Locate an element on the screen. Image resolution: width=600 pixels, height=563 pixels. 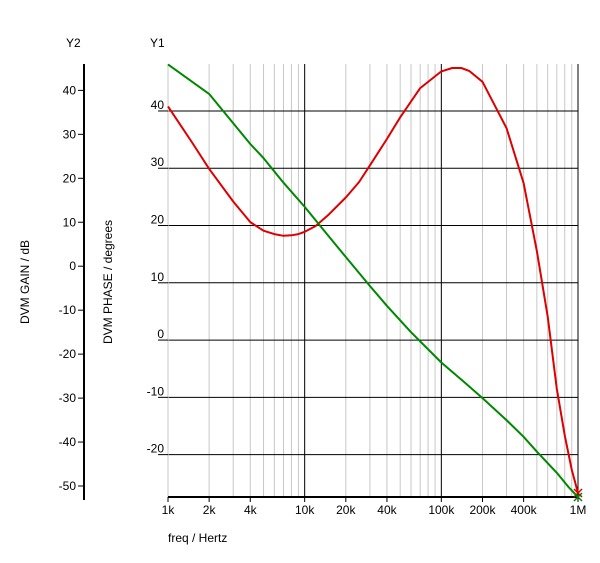
x-tick-label: 100k is located at coordinates (441, 510).